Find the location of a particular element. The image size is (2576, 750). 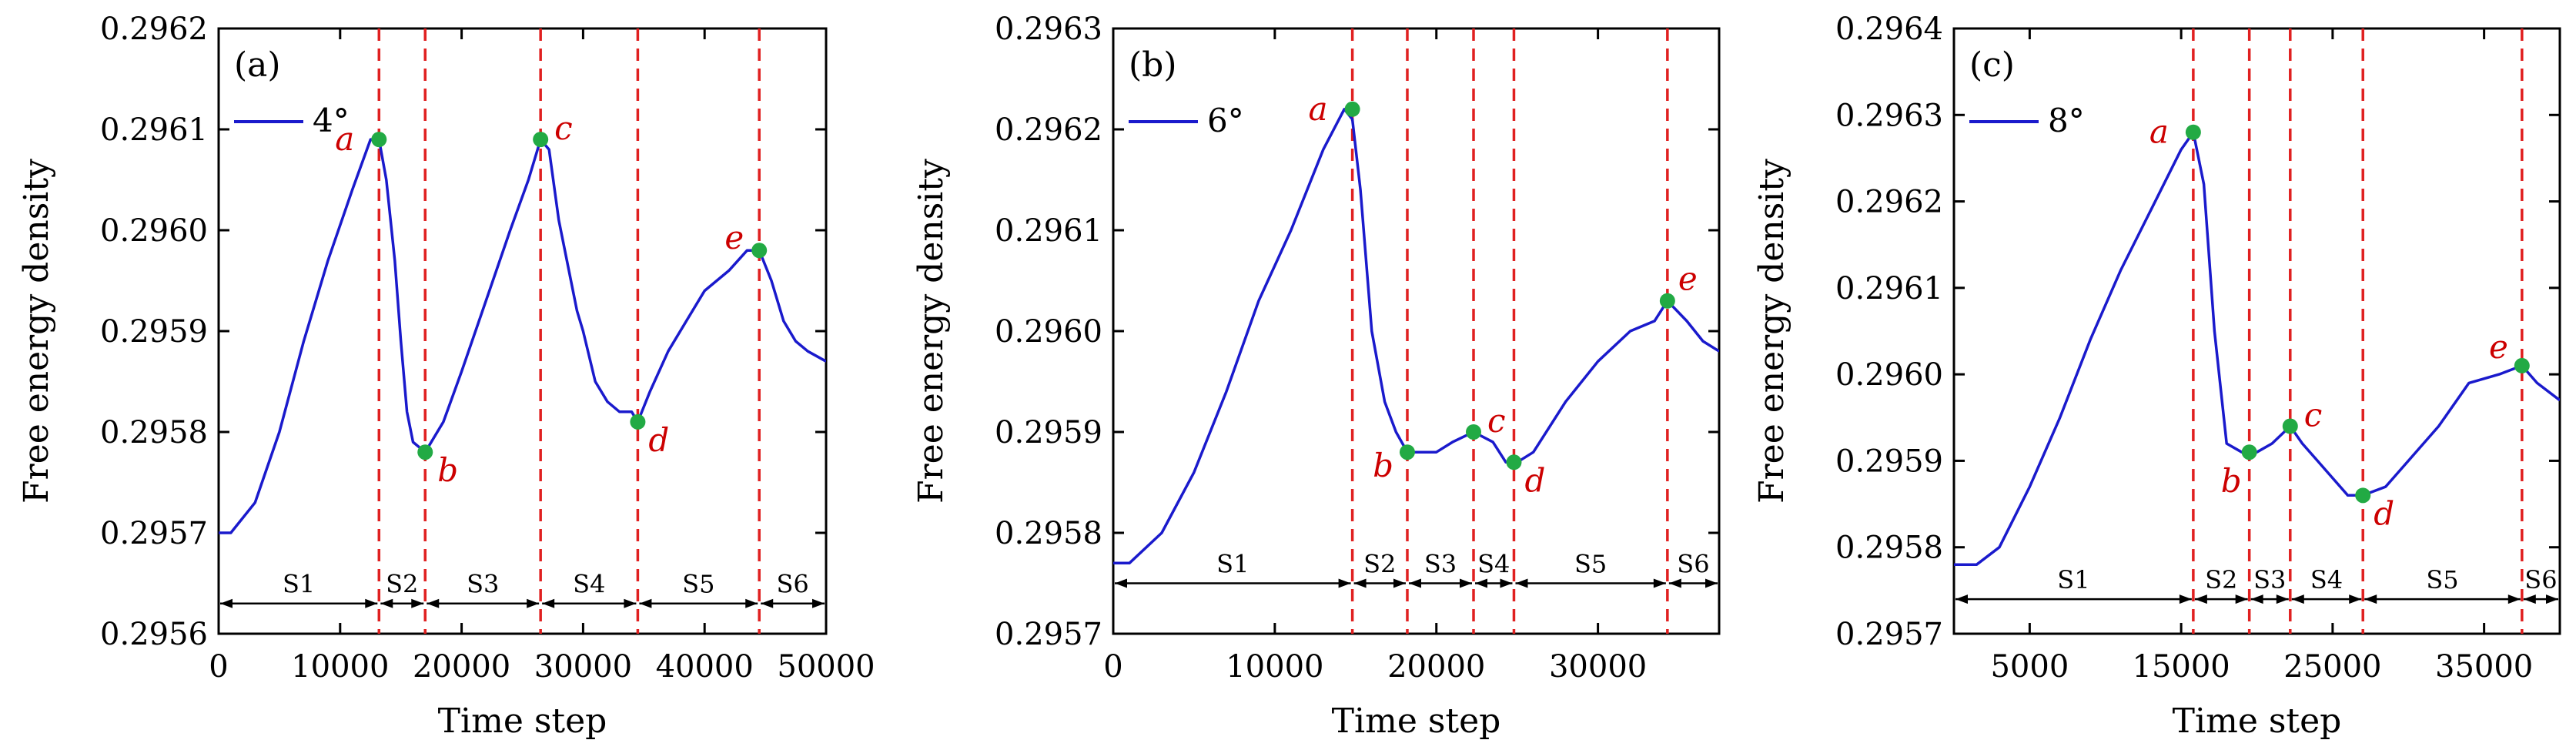

x-tick-label: 35000 is located at coordinates (2484, 667).